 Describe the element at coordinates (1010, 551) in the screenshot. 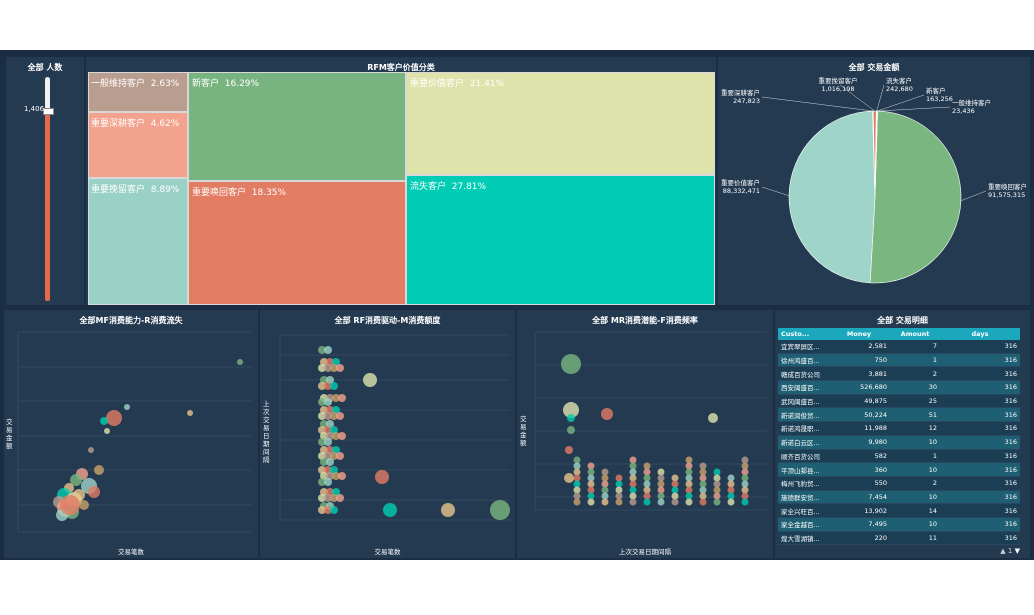

I see `table-pager: ▲ 1 ▼` at that location.